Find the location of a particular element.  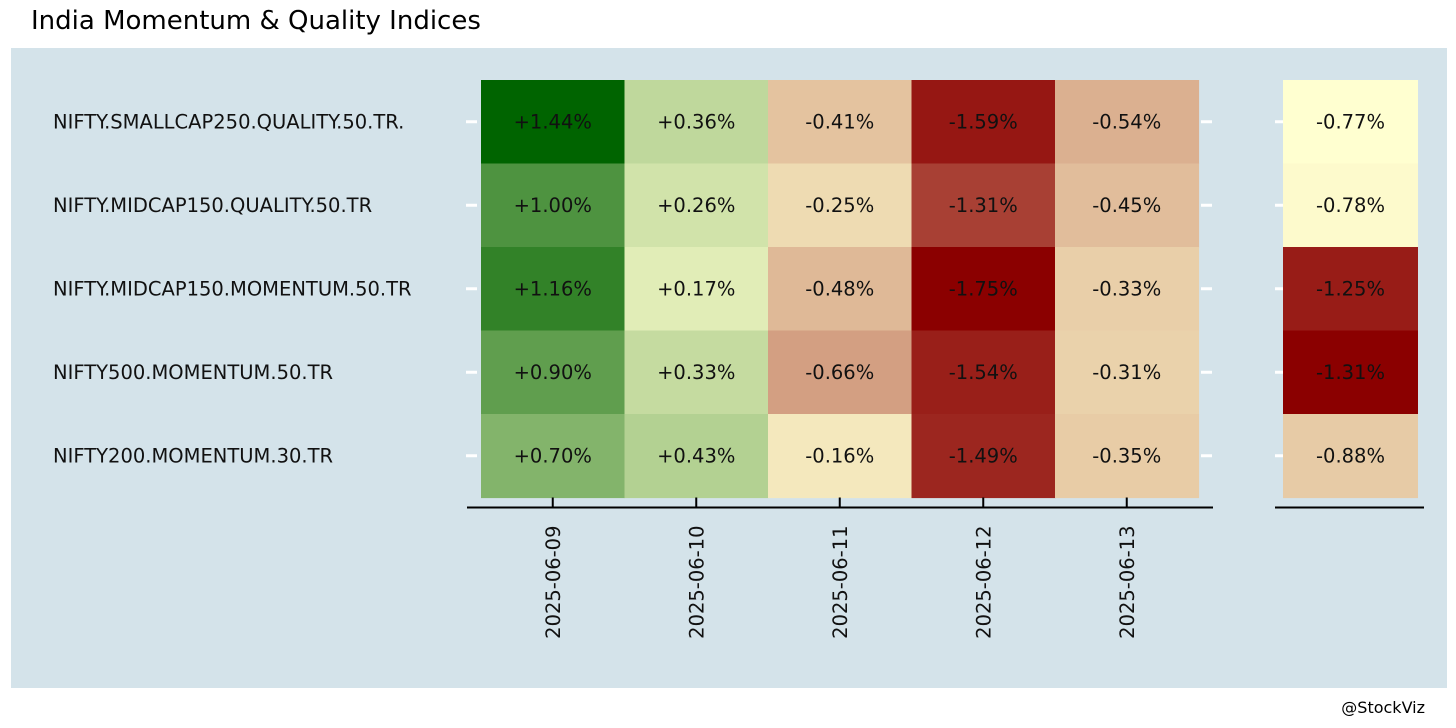

cell-label: -1.49% is located at coordinates (983, 455).